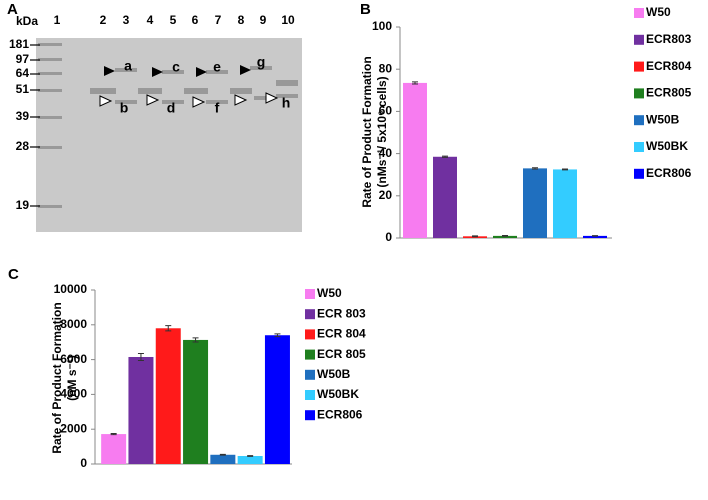 The height and width of the screenshot is (500, 708). What do you see at coordinates (263, 20) in the screenshot?
I see `lane-label: 9` at bounding box center [263, 20].